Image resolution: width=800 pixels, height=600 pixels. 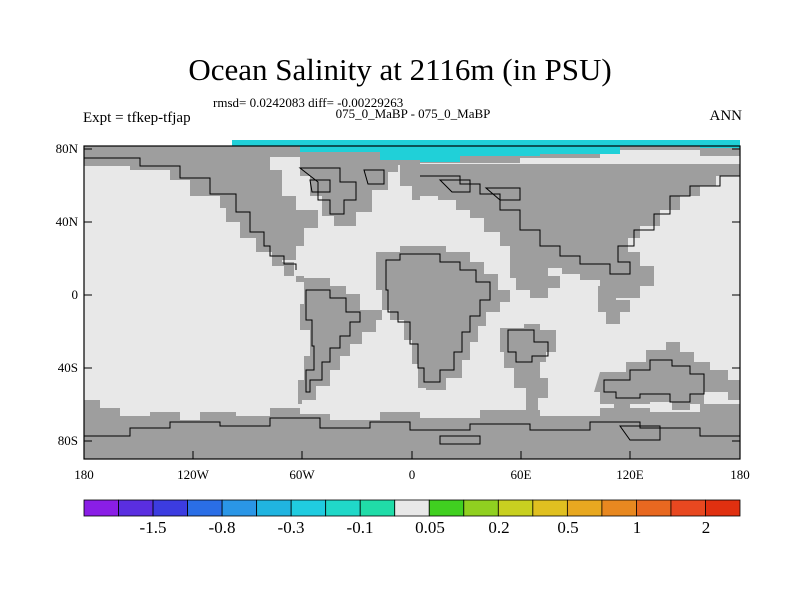 I want to click on x-tick-marks, so click(x=412, y=455).